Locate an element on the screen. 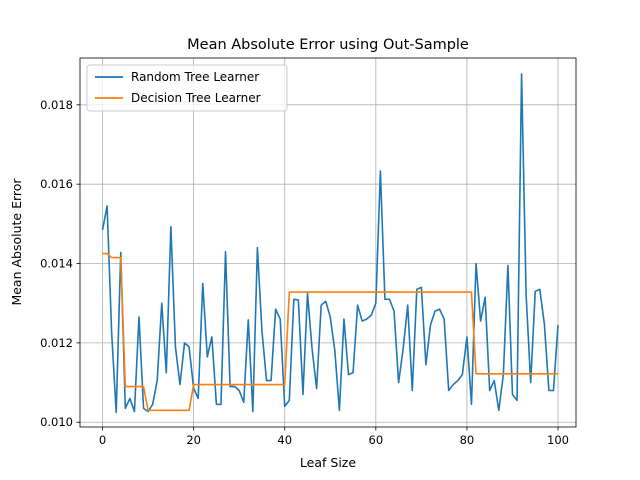  legend-box is located at coordinates (187, 88).